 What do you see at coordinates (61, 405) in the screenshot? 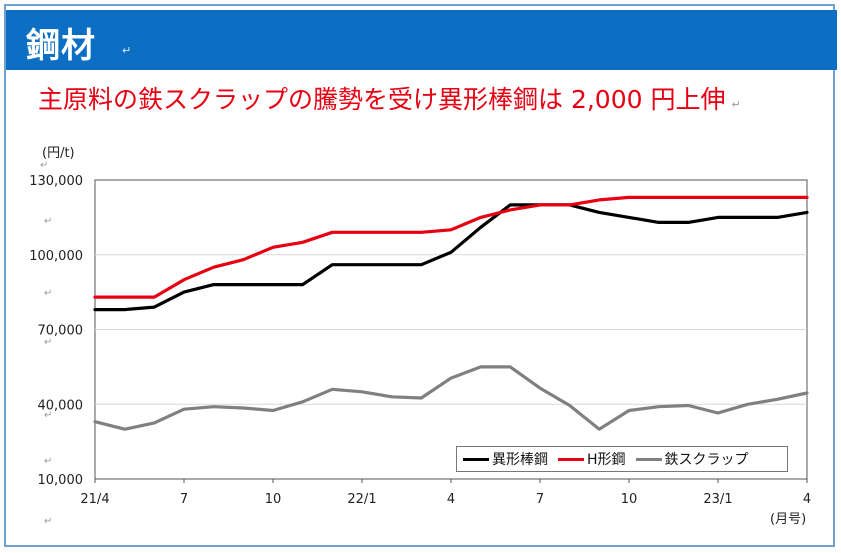
I see `y-tick-label: 40,000` at bounding box center [61, 405].